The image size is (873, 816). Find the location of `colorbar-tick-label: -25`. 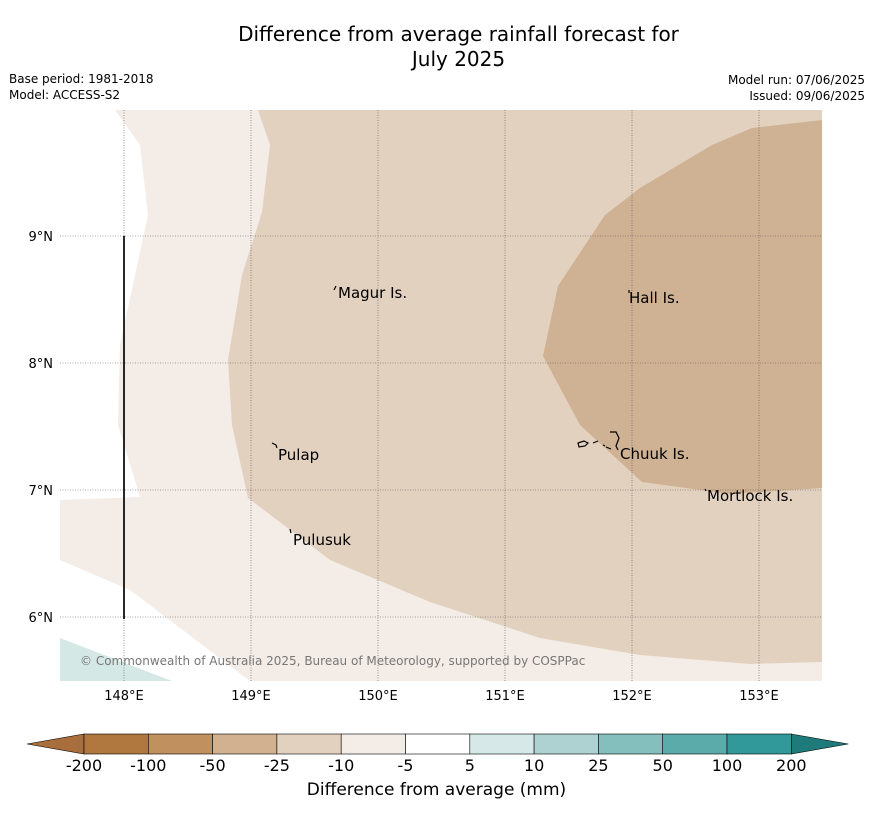

colorbar-tick-label: -25 is located at coordinates (277, 765).